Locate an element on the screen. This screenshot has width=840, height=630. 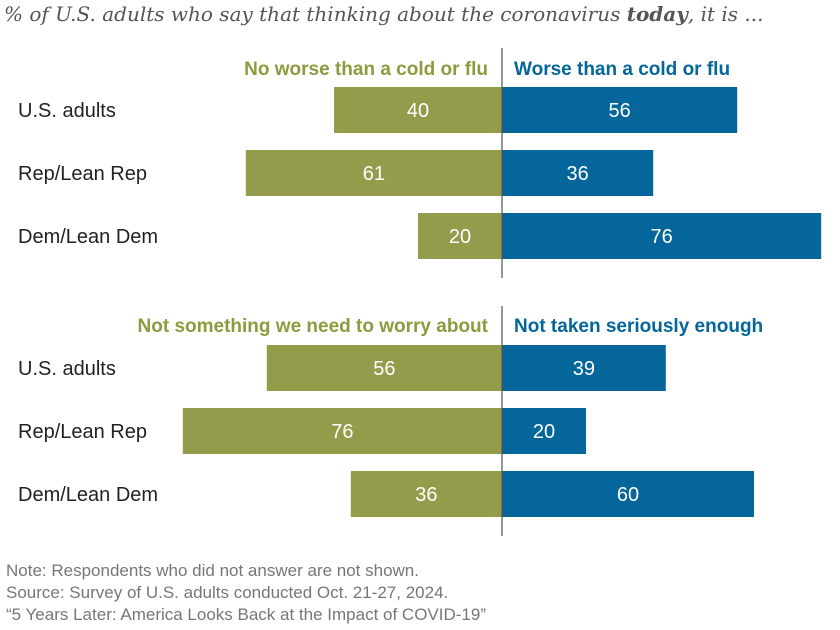
bar-value-left: 20 is located at coordinates (460, 237).